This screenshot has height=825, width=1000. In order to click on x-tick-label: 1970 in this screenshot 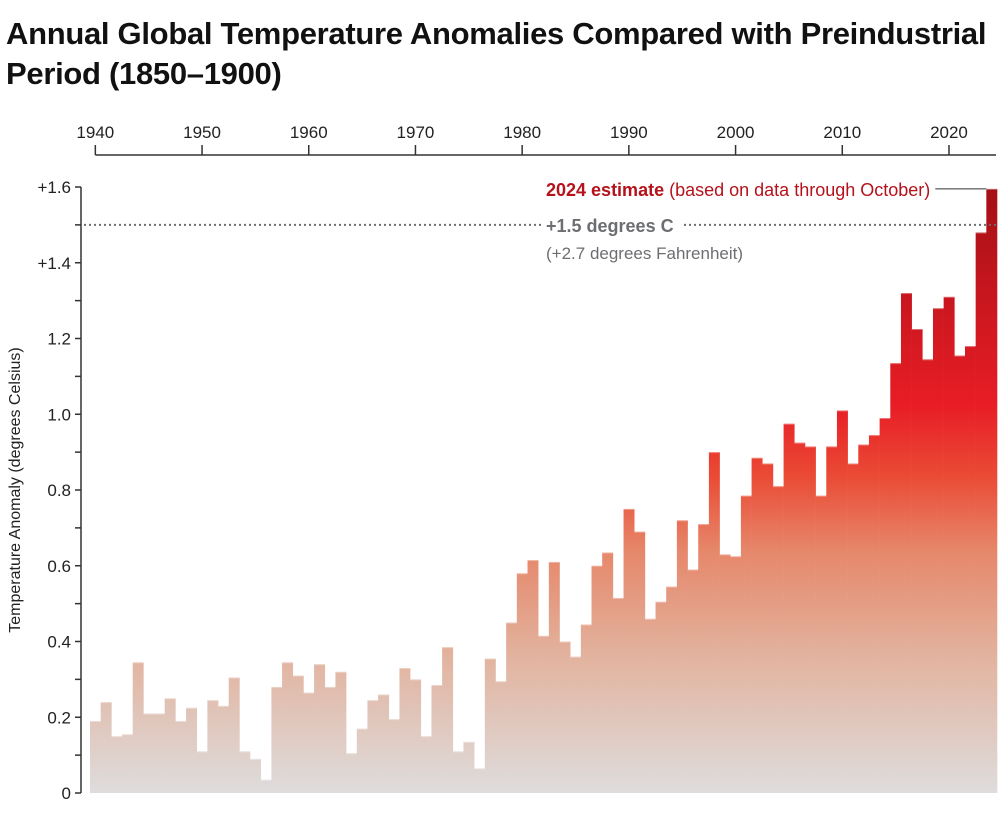, I will do `click(416, 132)`.